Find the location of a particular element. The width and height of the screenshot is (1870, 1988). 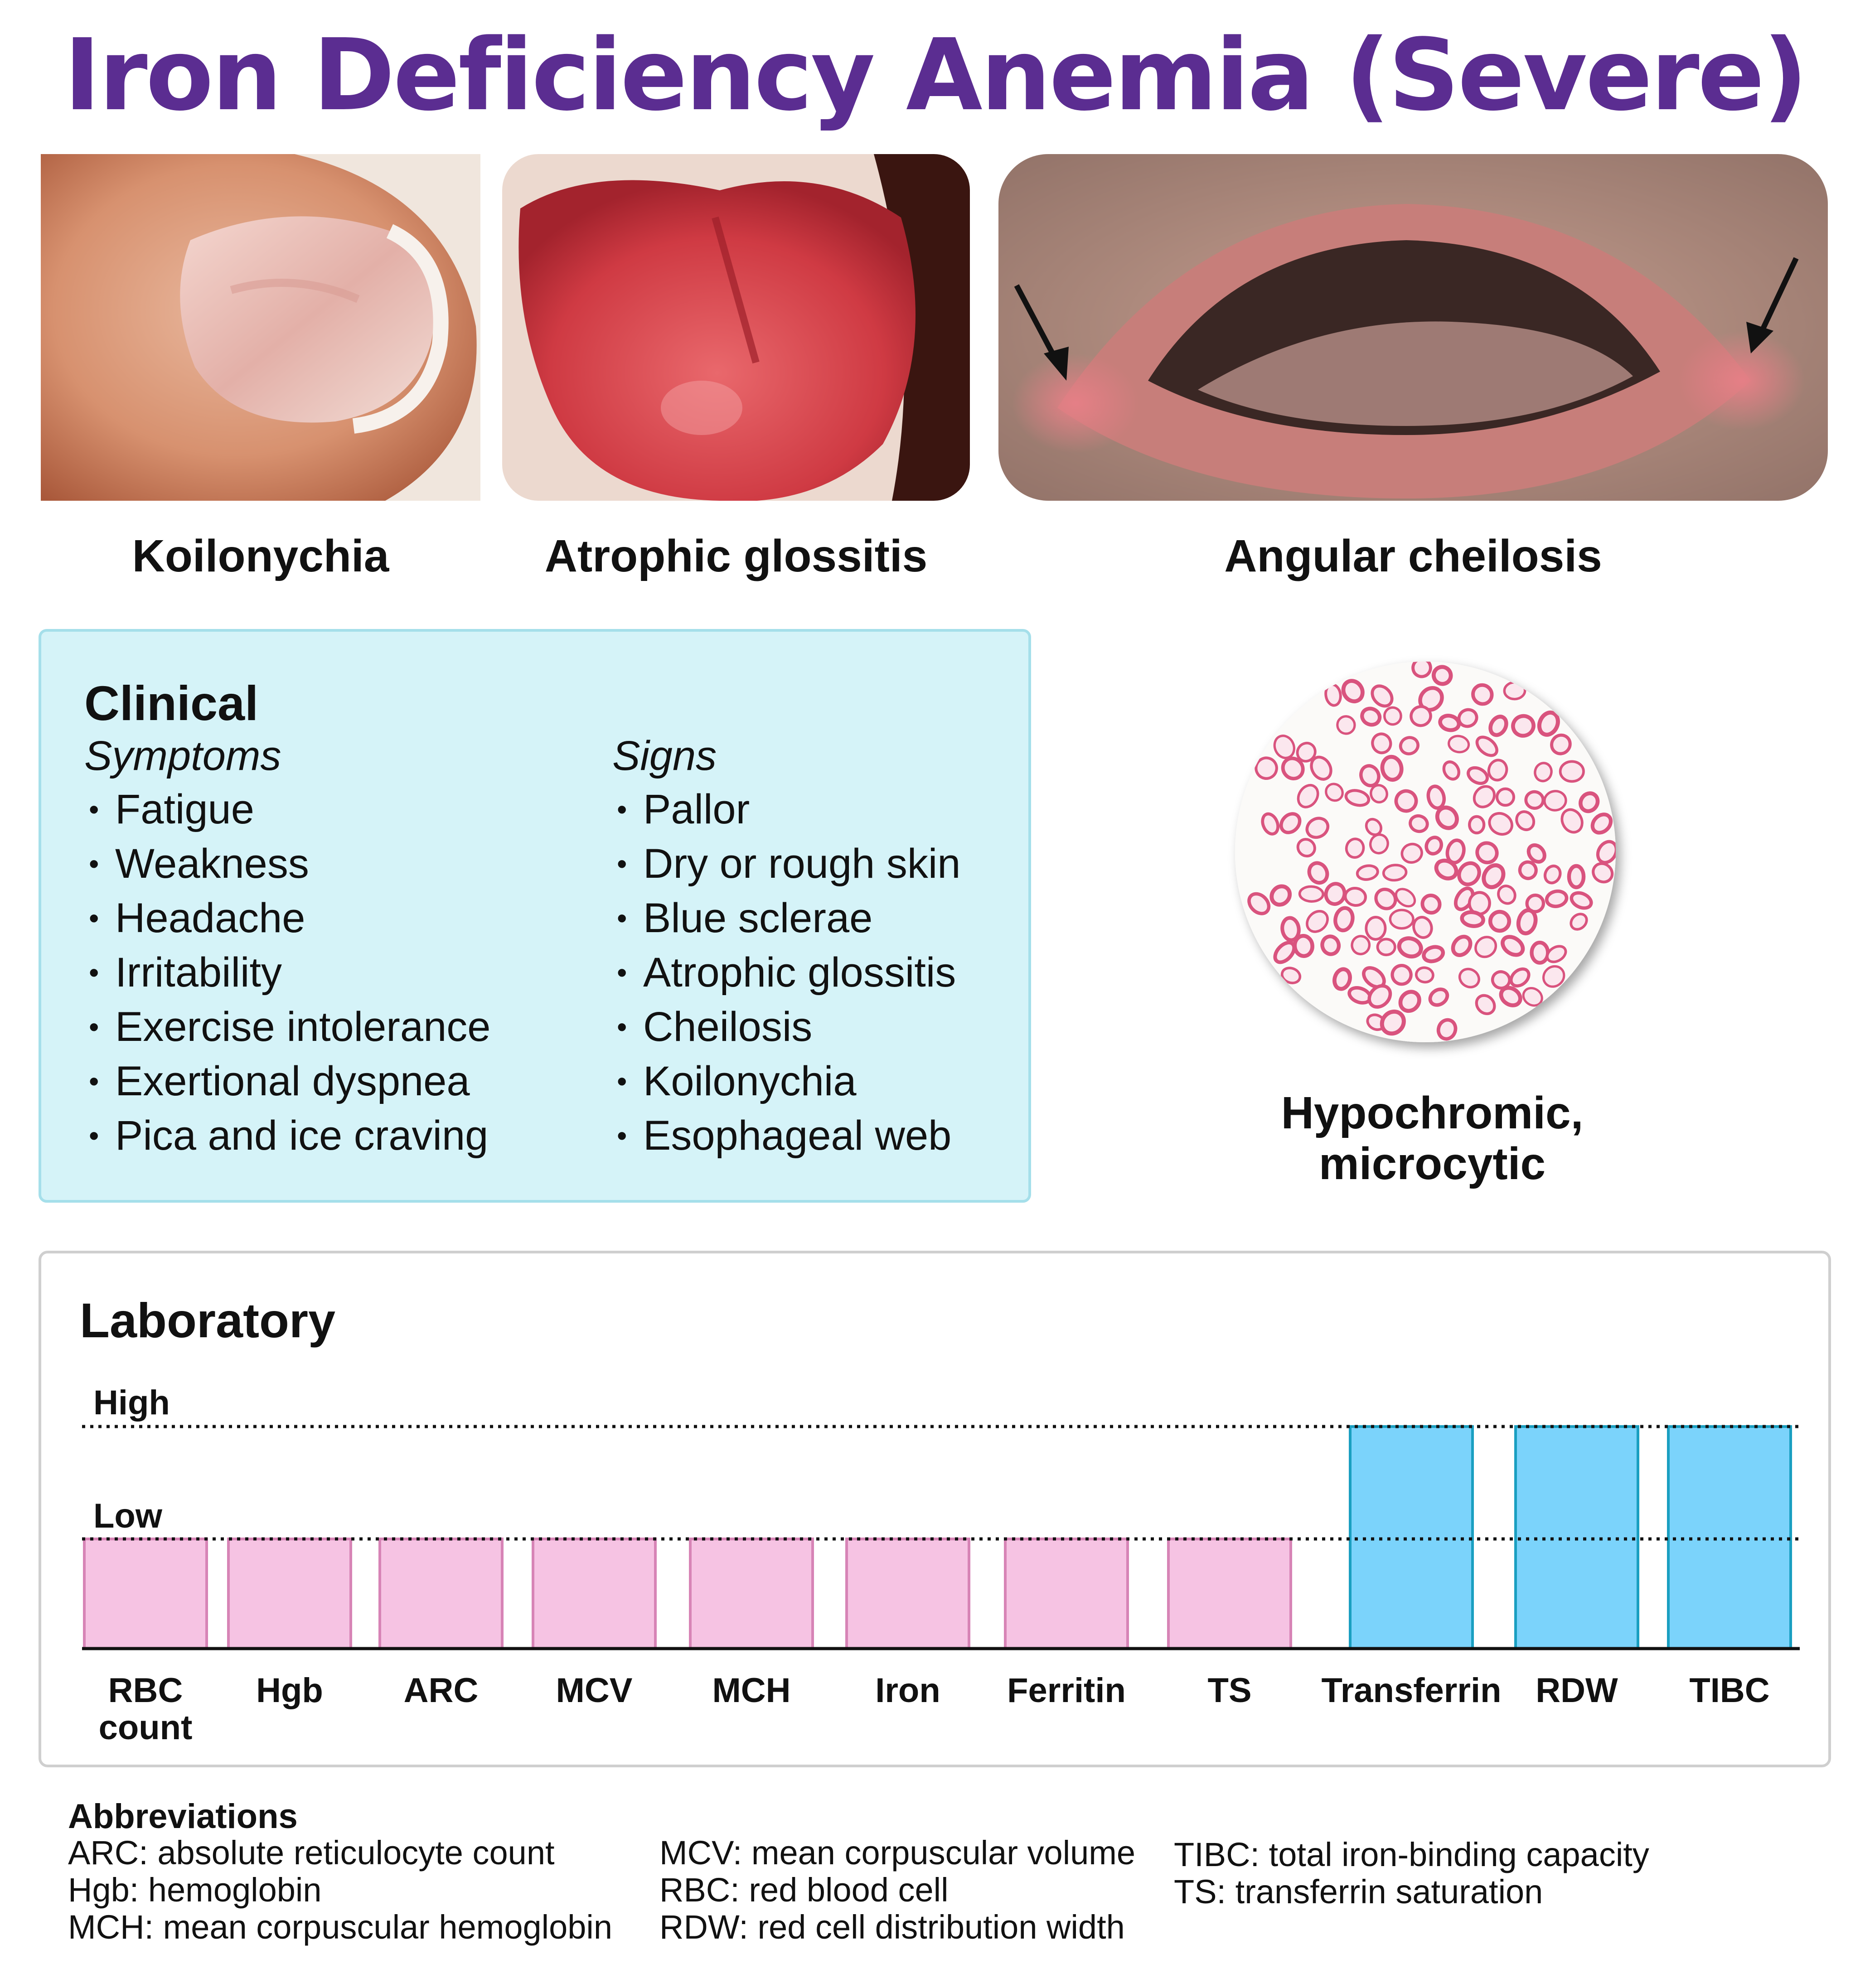

abbreviation-entry: MCV: mean corpuscular volume is located at coordinates (897, 1853).